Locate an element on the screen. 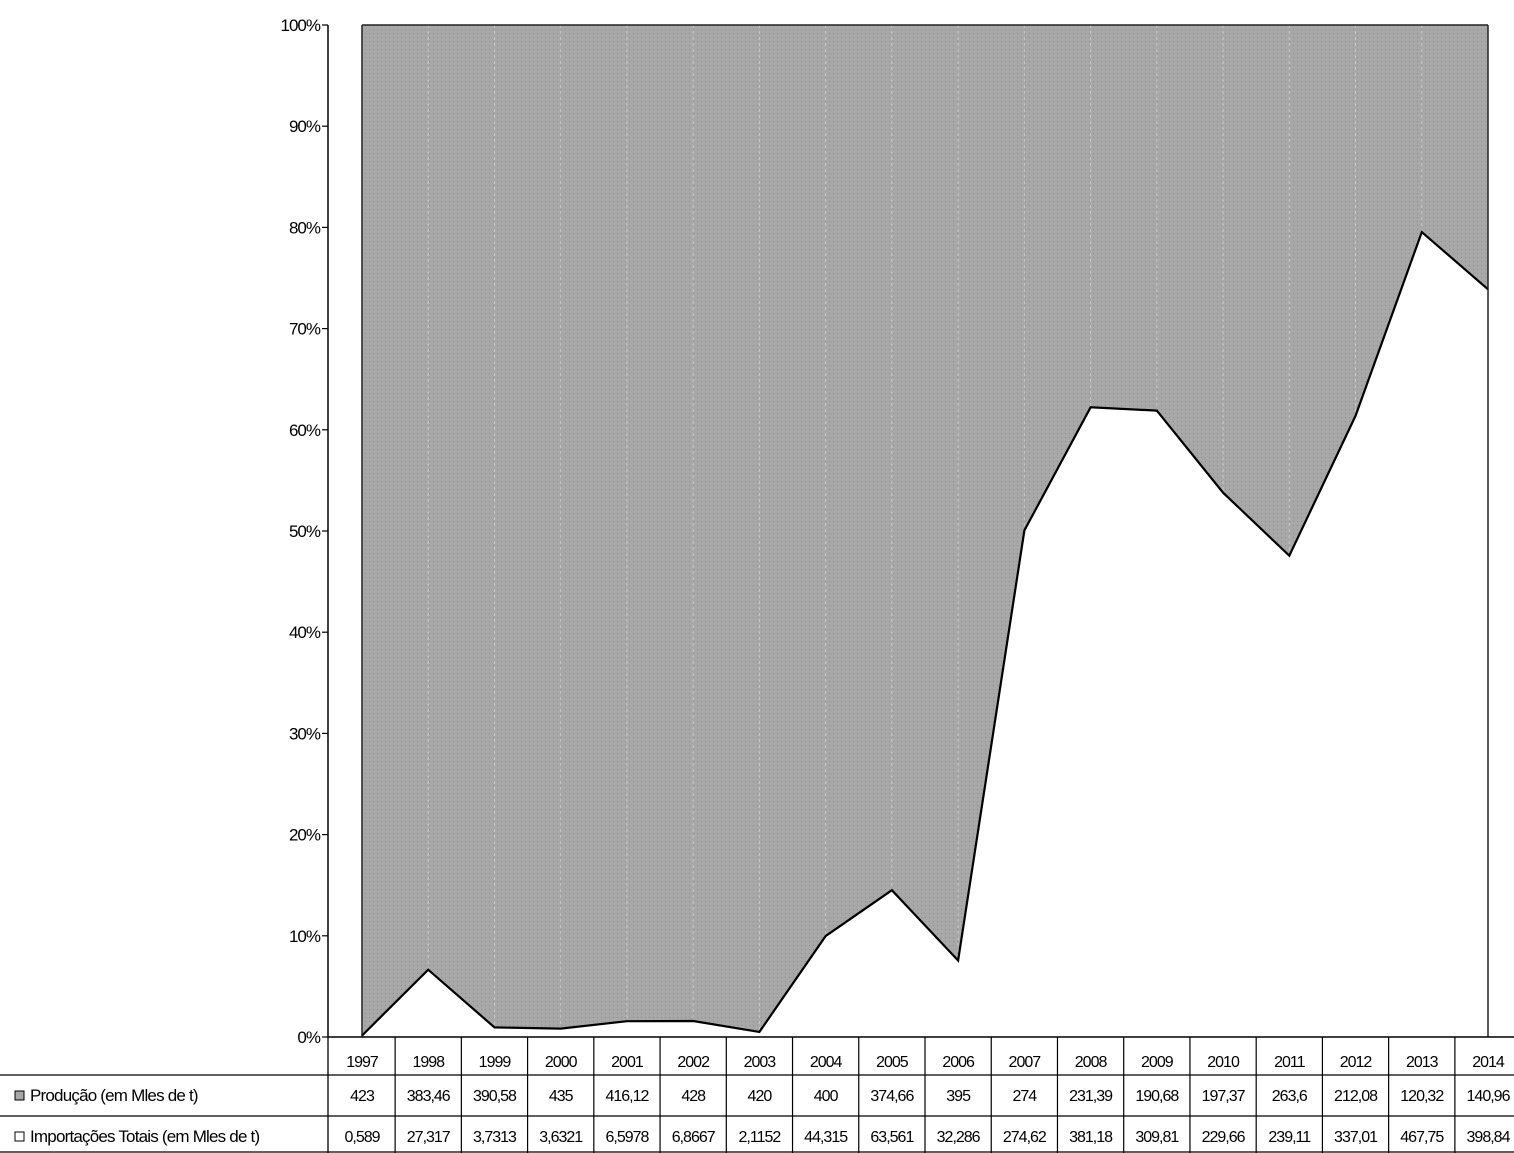 This screenshot has width=1514, height=1153. table-cell-value: 3,6321 is located at coordinates (561, 1137).